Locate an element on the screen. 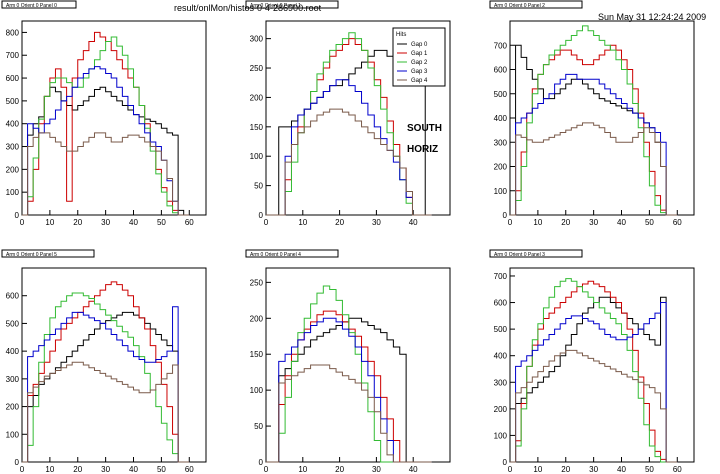  panel-title: Arm 0 Orient 0 Panel 3 is located at coordinates (519, 255).